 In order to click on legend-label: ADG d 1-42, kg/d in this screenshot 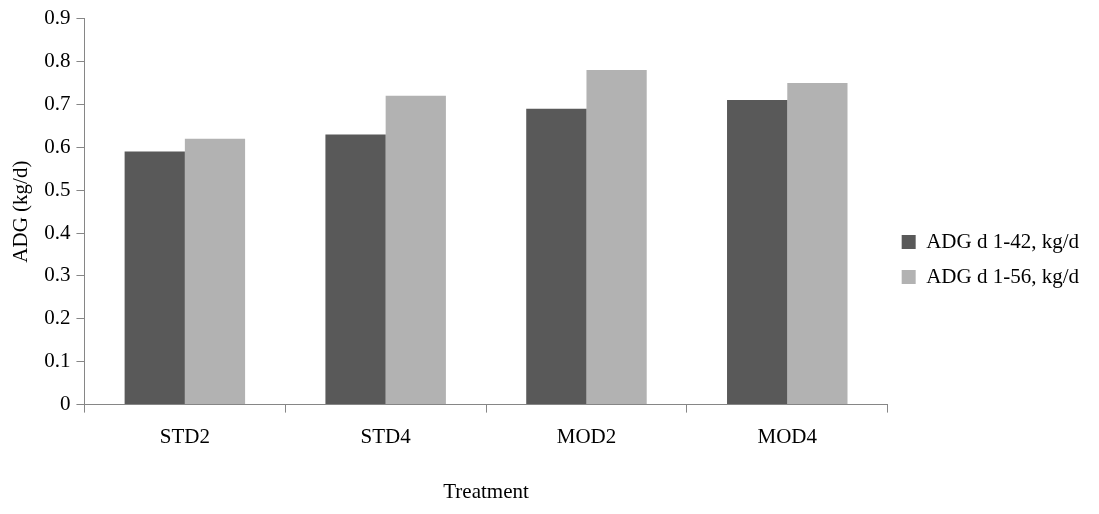, I will do `click(1003, 240)`.